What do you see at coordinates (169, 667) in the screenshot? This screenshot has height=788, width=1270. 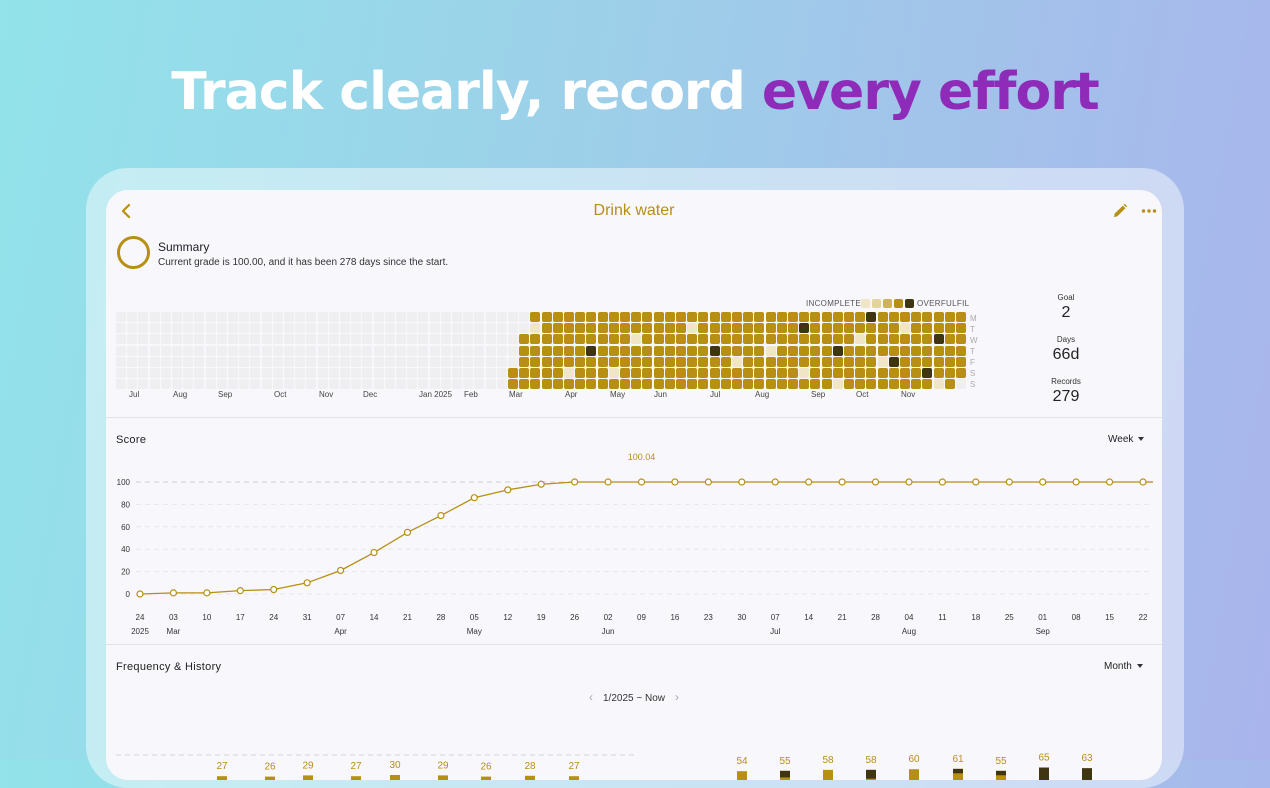 I see `frequency-title: Frequency & History` at bounding box center [169, 667].